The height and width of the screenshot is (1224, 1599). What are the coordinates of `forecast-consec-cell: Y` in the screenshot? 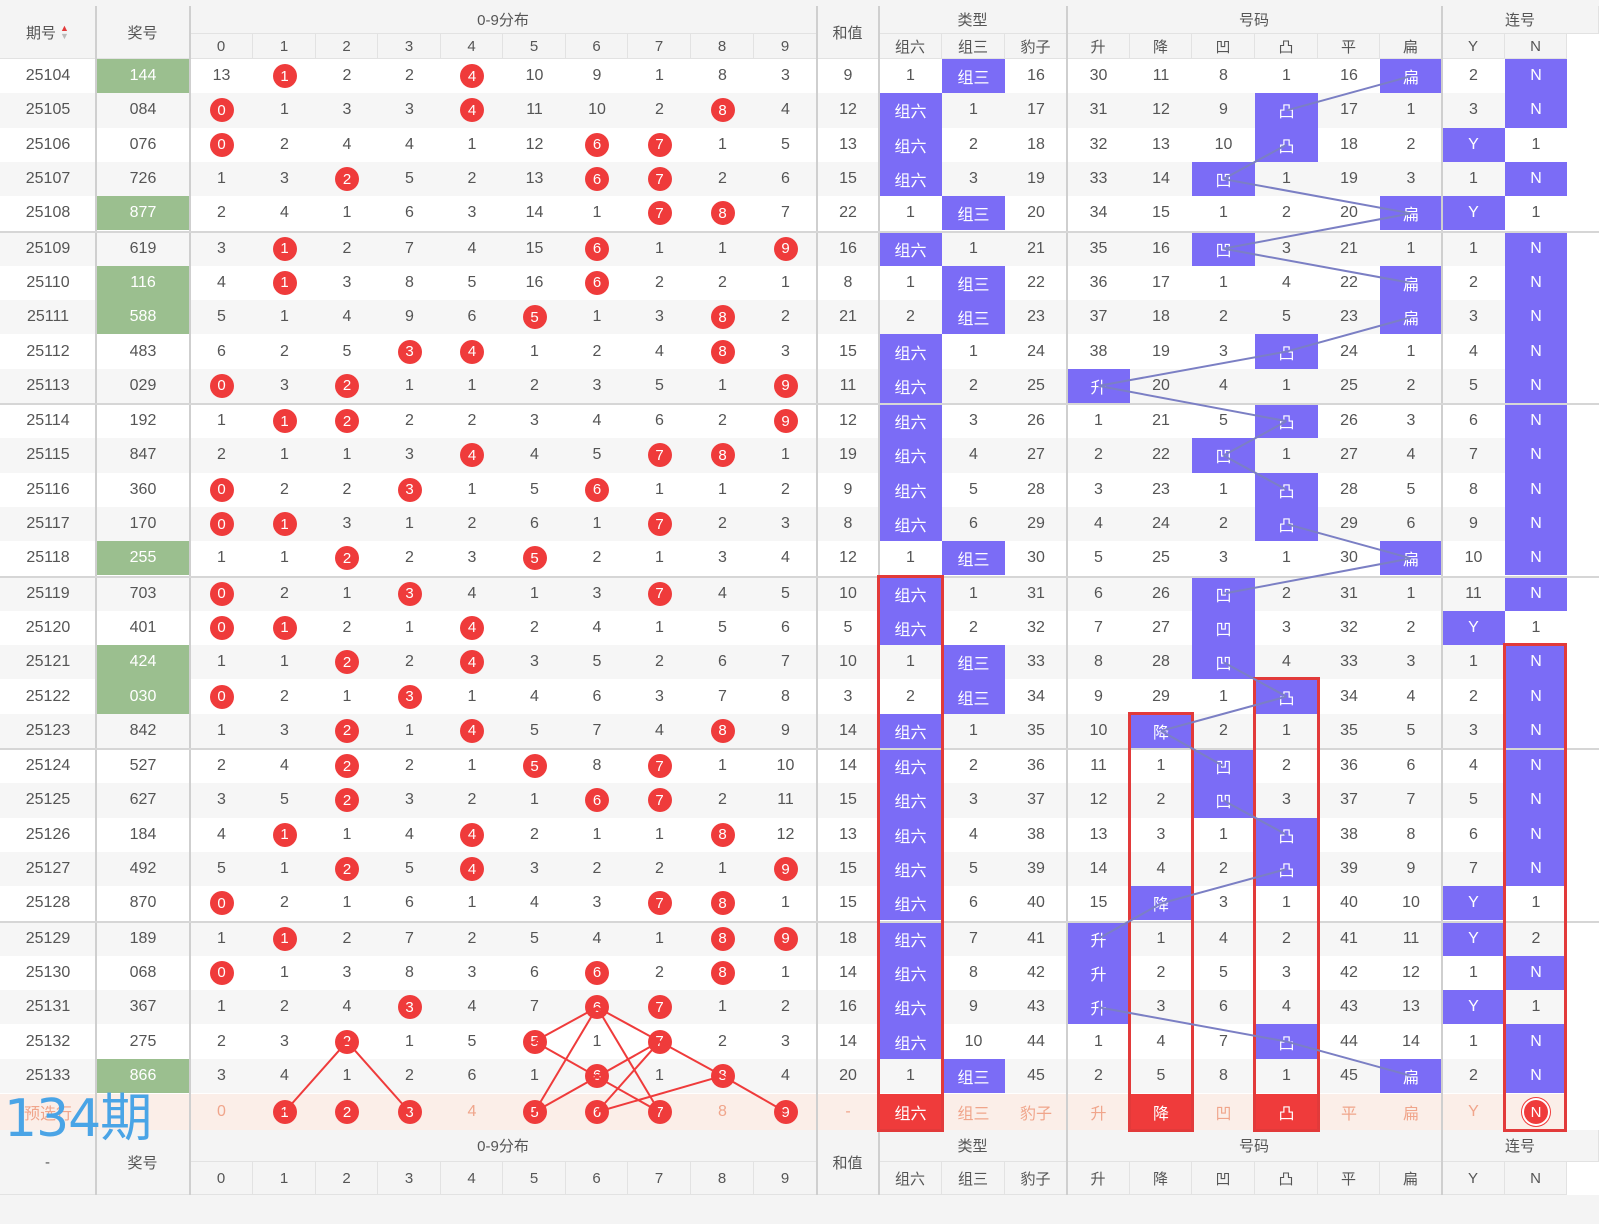 It's located at (1473, 1112).